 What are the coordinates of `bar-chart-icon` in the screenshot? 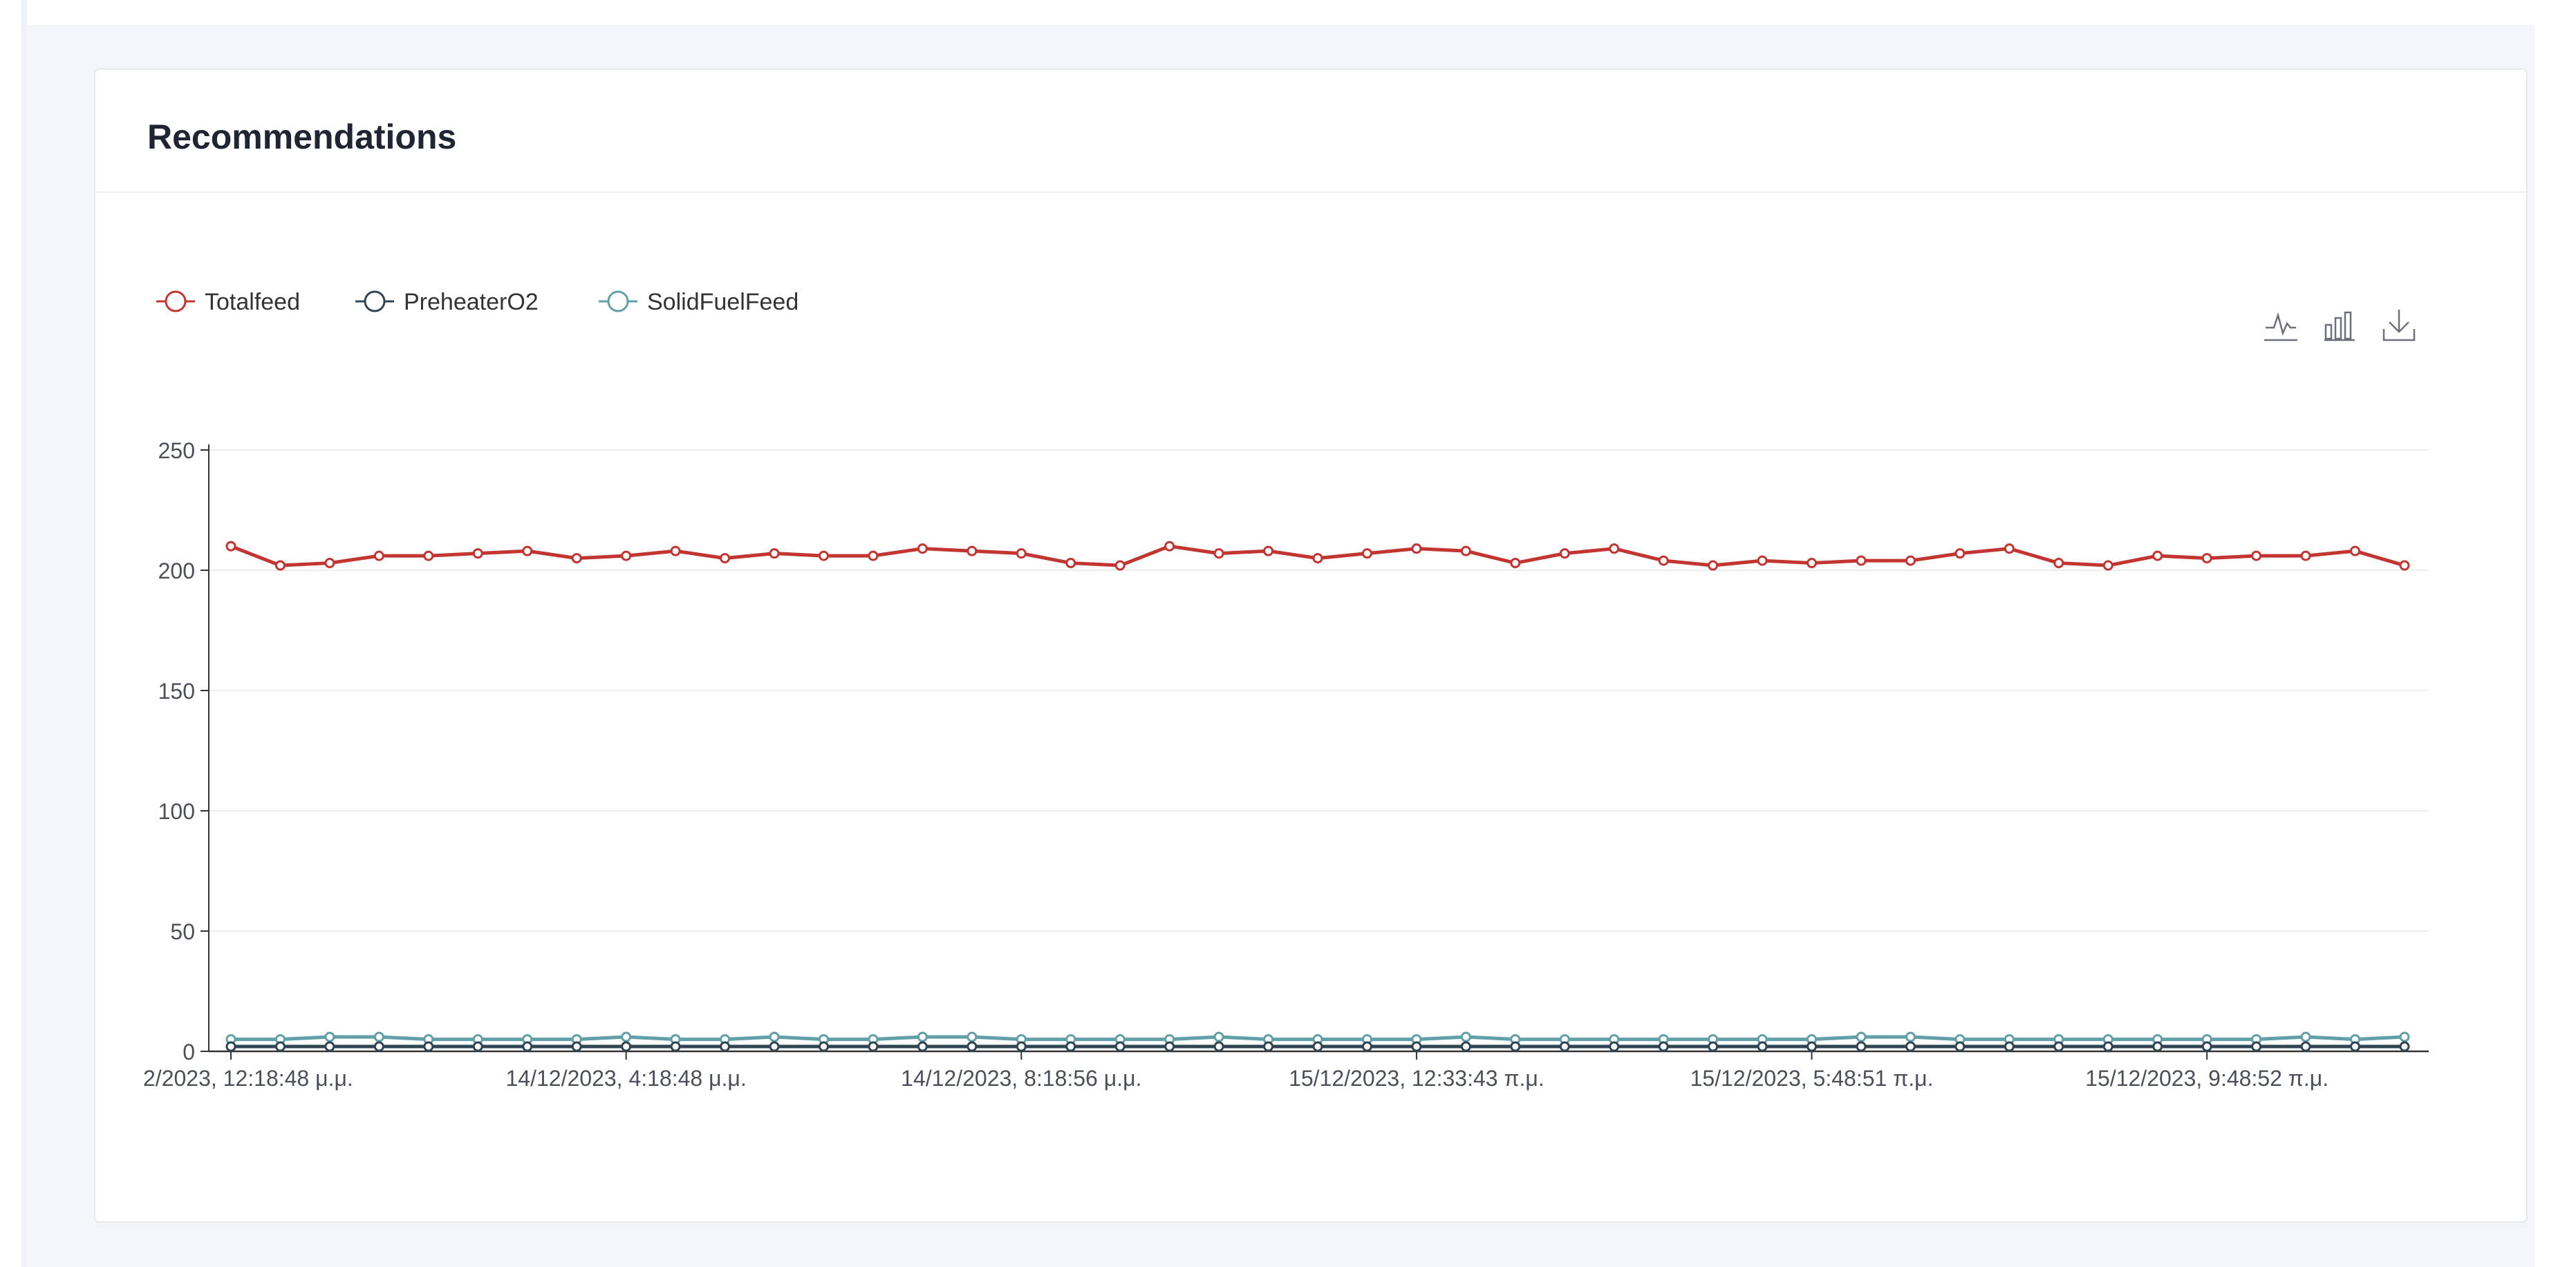 It's located at (2341, 326).